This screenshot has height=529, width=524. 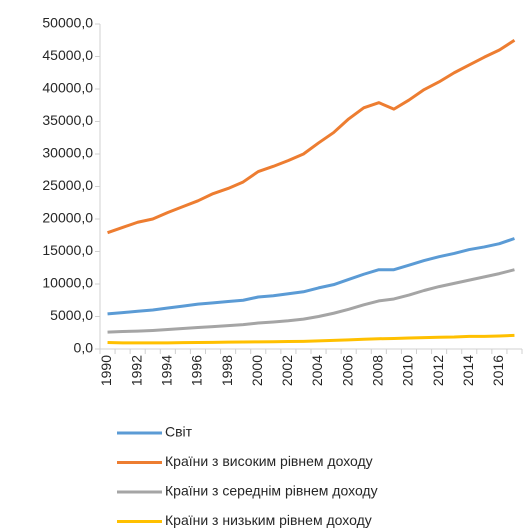 I want to click on legend-label: Світ, so click(x=179, y=432).